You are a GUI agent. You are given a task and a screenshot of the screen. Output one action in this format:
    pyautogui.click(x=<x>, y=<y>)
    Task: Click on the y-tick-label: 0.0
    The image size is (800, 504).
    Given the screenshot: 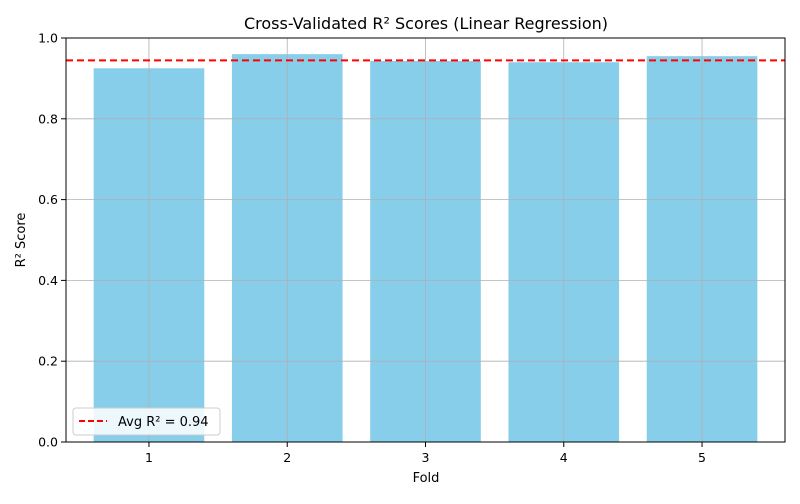 What is the action you would take?
    pyautogui.click(x=48, y=442)
    